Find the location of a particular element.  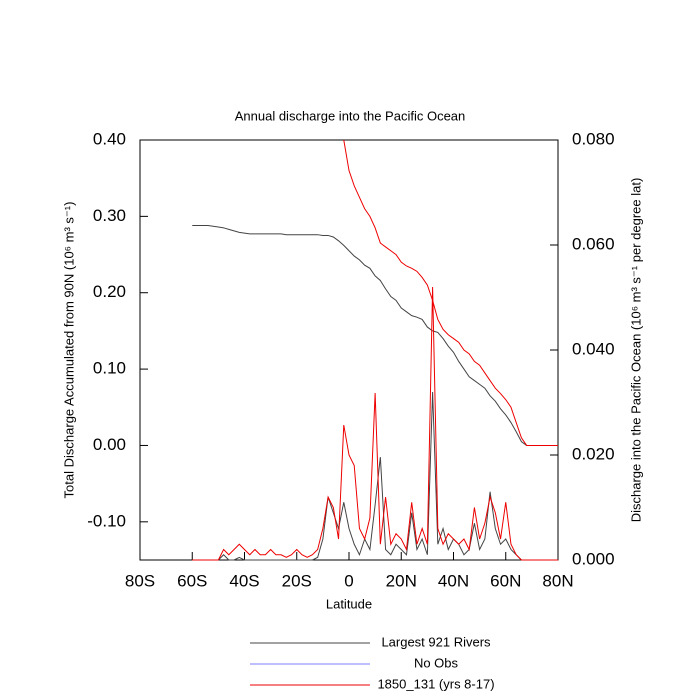

y2-tick-label: 0.000 is located at coordinates (593, 558).